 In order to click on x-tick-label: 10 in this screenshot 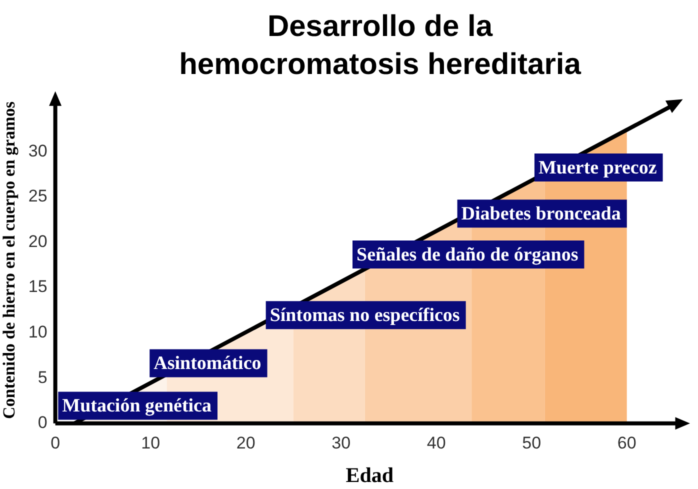, I will do `click(150, 442)`.